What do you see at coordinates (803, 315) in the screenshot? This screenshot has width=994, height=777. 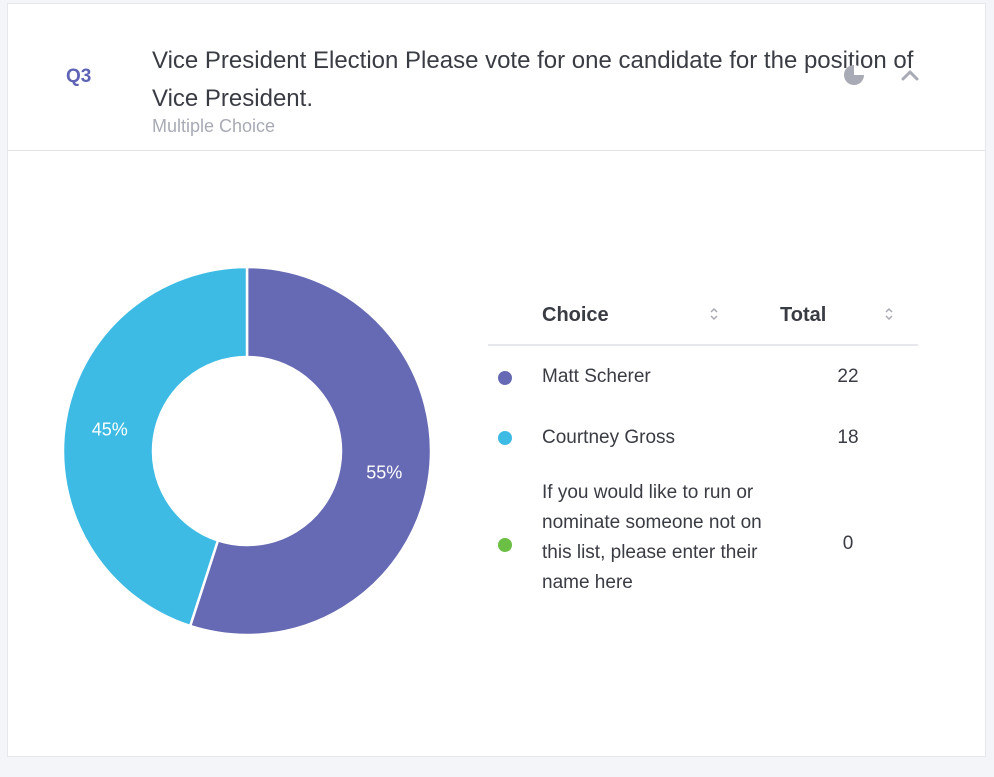 I see `total-column-header: Total` at bounding box center [803, 315].